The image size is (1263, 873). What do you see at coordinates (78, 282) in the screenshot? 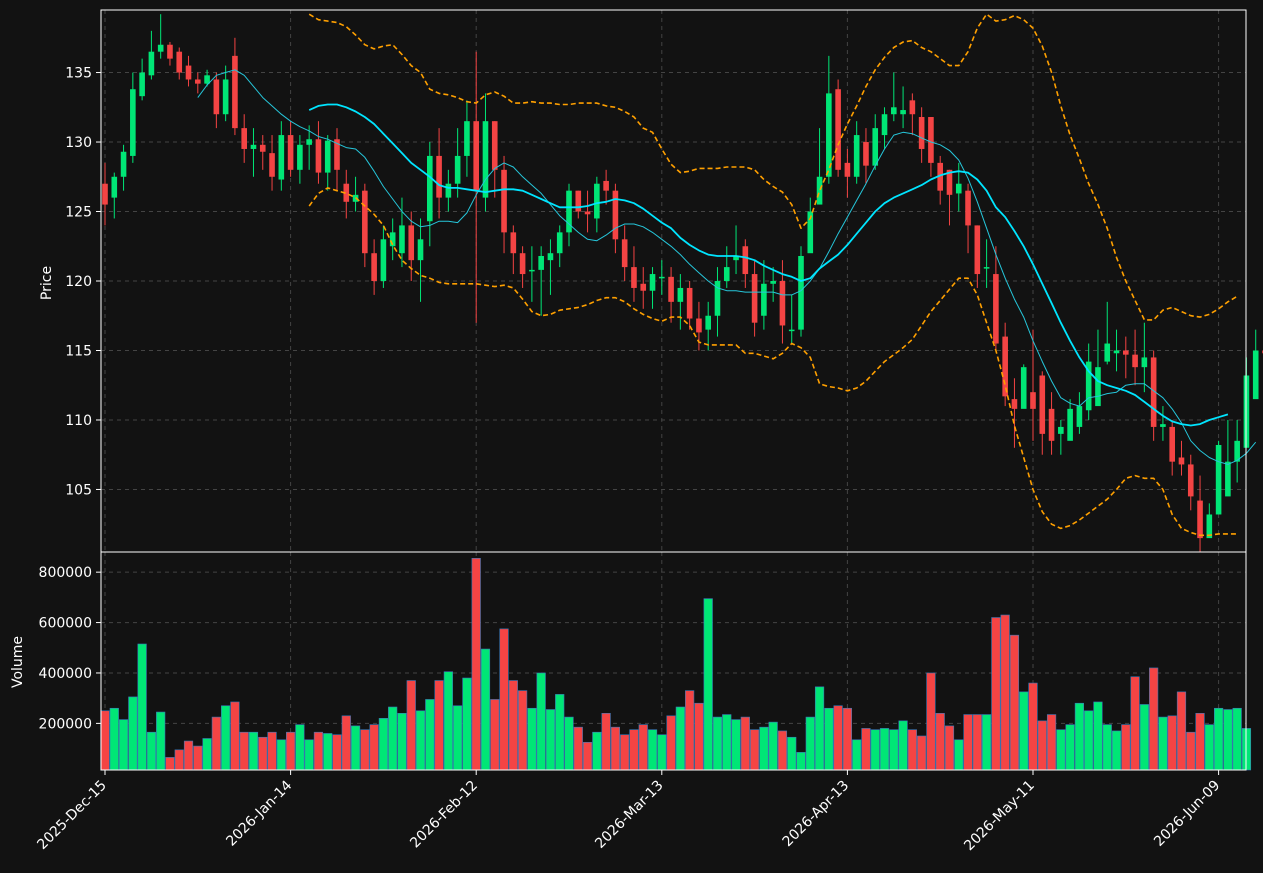
I see `price-y-tick-label: 120` at bounding box center [78, 282].